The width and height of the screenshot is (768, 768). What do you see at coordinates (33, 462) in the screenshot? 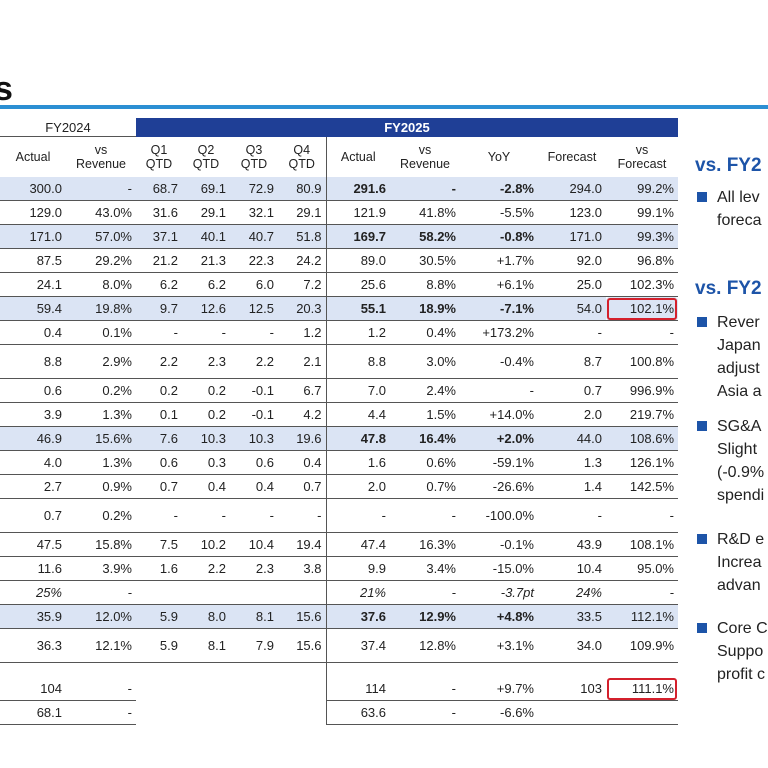
I see `table-cell: 4.0` at bounding box center [33, 462].